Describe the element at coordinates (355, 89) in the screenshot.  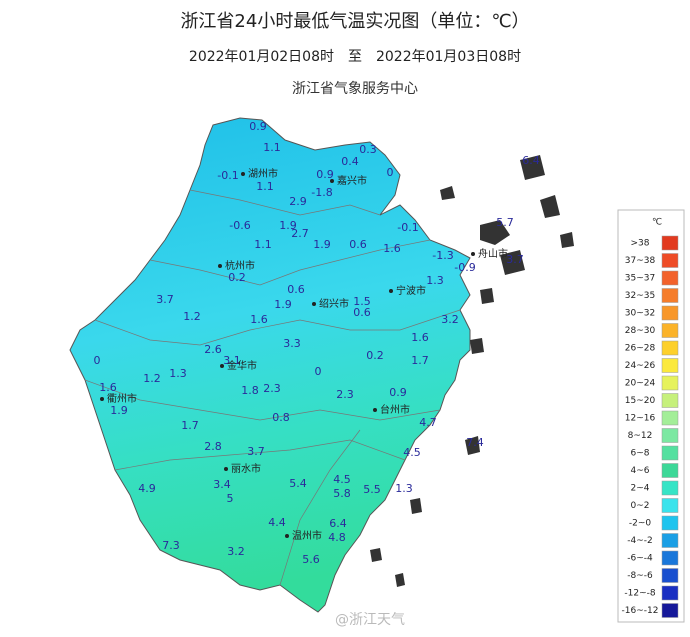
I see `source: 浙江省气象服务中心` at that location.